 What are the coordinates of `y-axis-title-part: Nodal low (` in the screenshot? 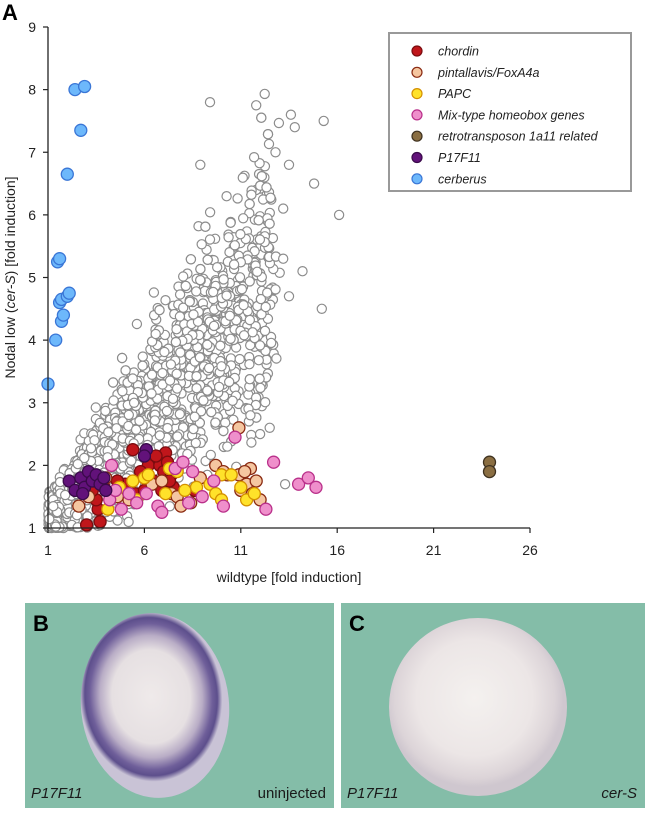 It's located at (10, 343).